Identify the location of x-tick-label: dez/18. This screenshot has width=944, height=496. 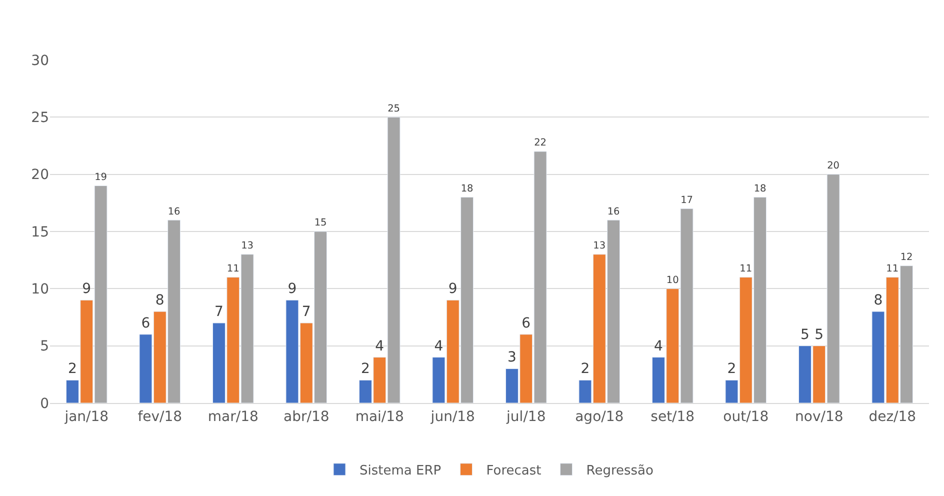
(892, 416).